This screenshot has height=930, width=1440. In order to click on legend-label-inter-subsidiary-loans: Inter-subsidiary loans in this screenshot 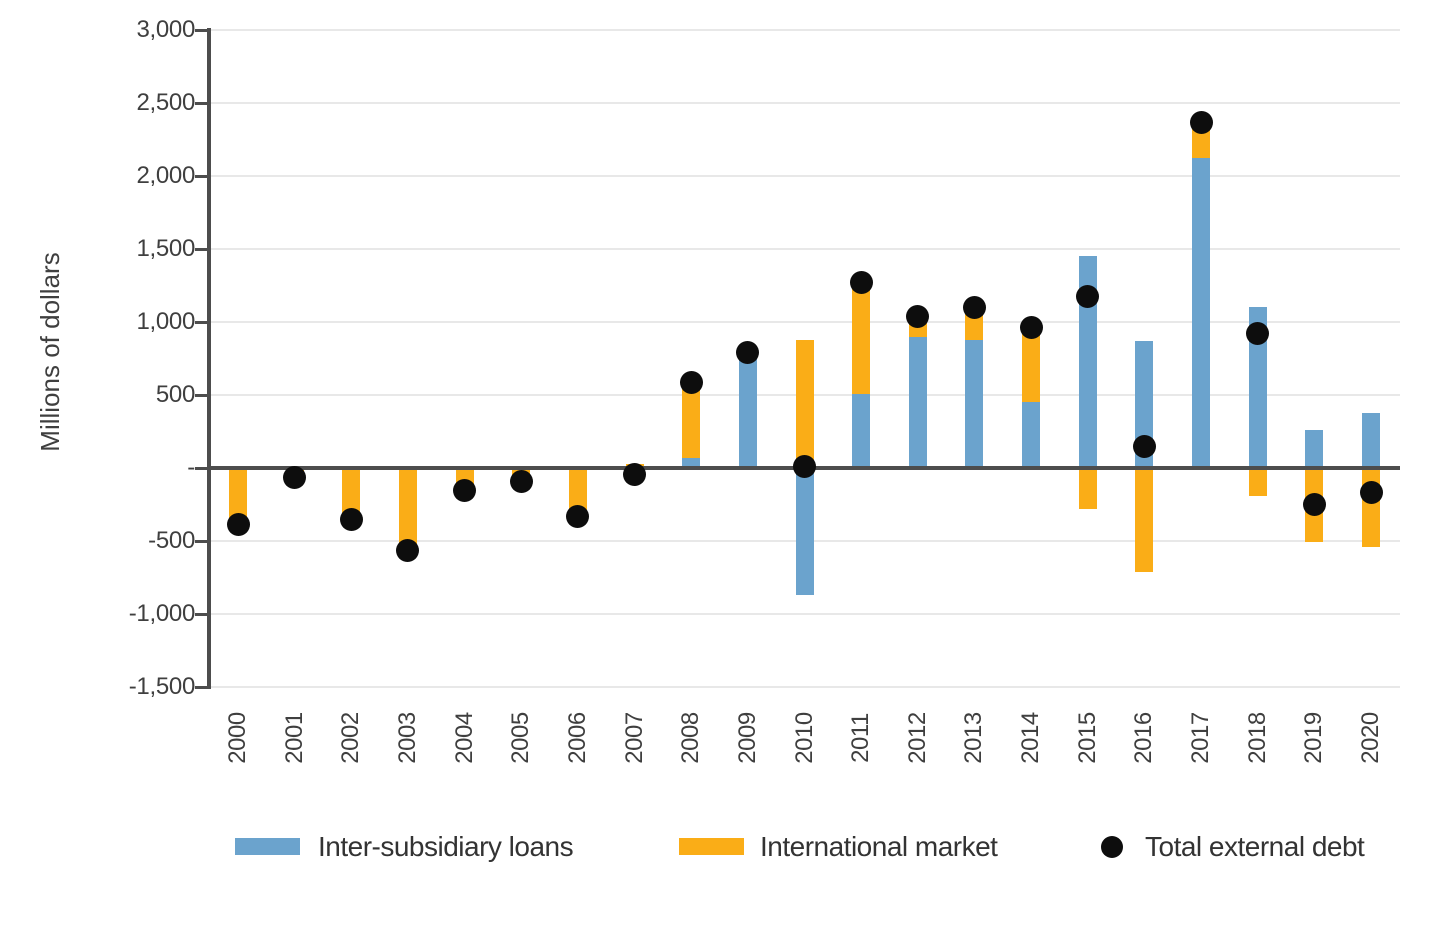, I will do `click(446, 846)`.